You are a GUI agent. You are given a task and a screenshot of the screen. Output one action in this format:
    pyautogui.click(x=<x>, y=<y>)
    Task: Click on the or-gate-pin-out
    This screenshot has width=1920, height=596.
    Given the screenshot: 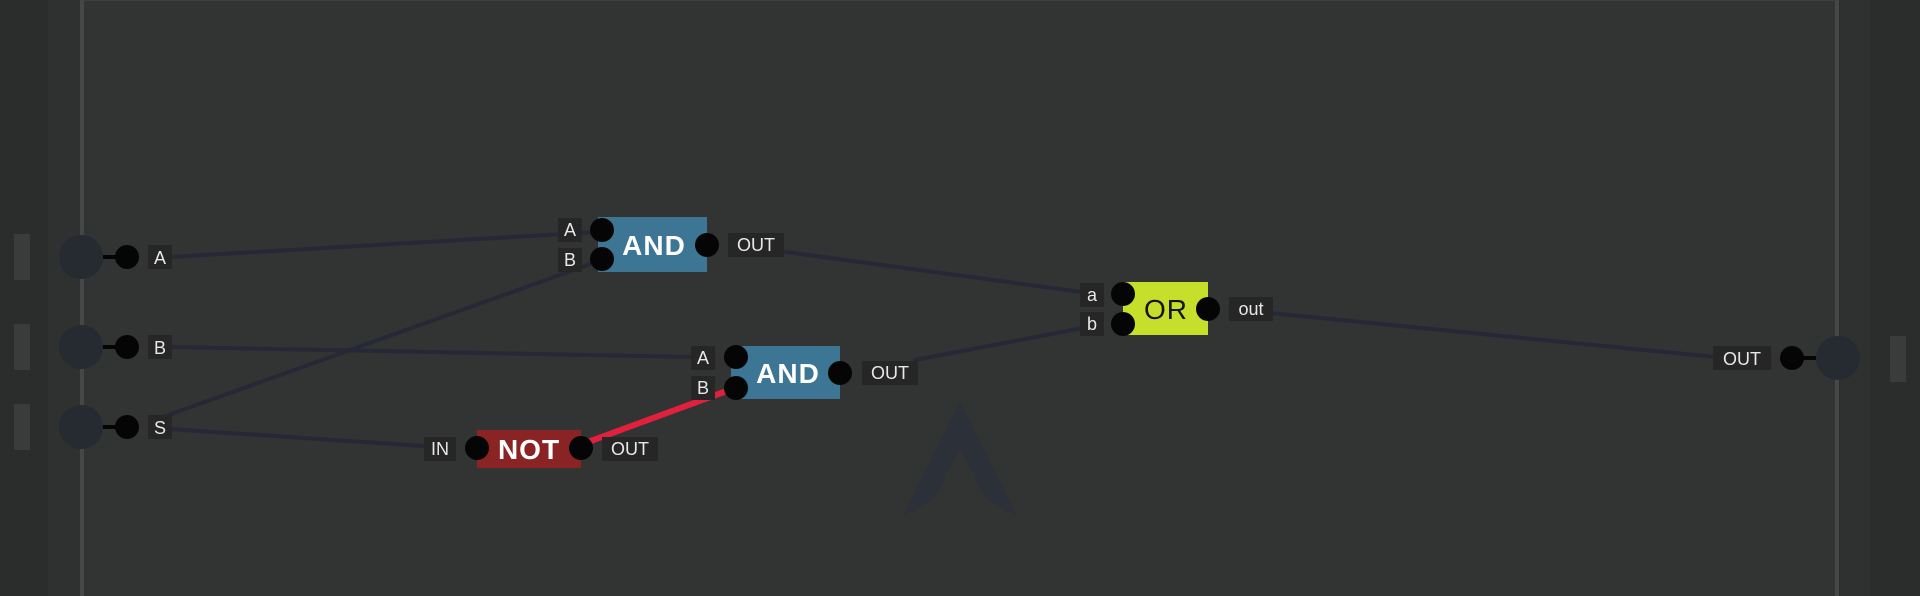 What is the action you would take?
    pyautogui.click(x=1208, y=309)
    